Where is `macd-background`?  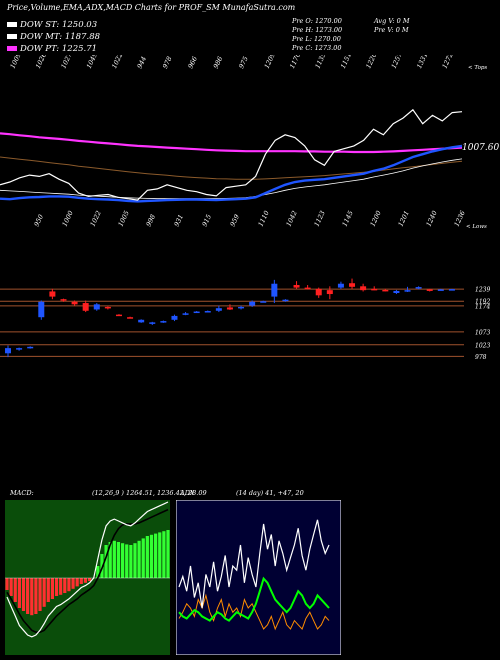
macd-background is located at coordinates (87, 577).